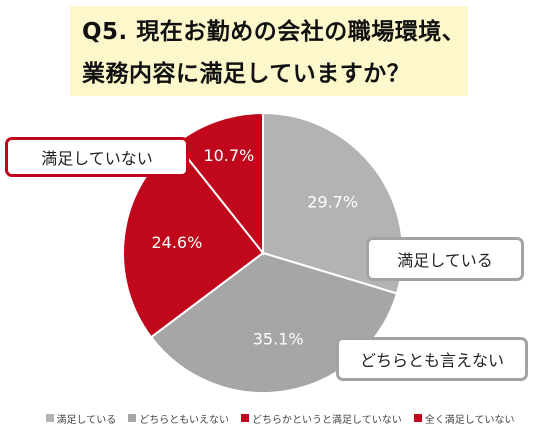 Image resolution: width=540 pixels, height=430 pixels. Describe the element at coordinates (327, 420) in the screenshot. I see `legend-label-2: どちらかというと満足していない` at that location.